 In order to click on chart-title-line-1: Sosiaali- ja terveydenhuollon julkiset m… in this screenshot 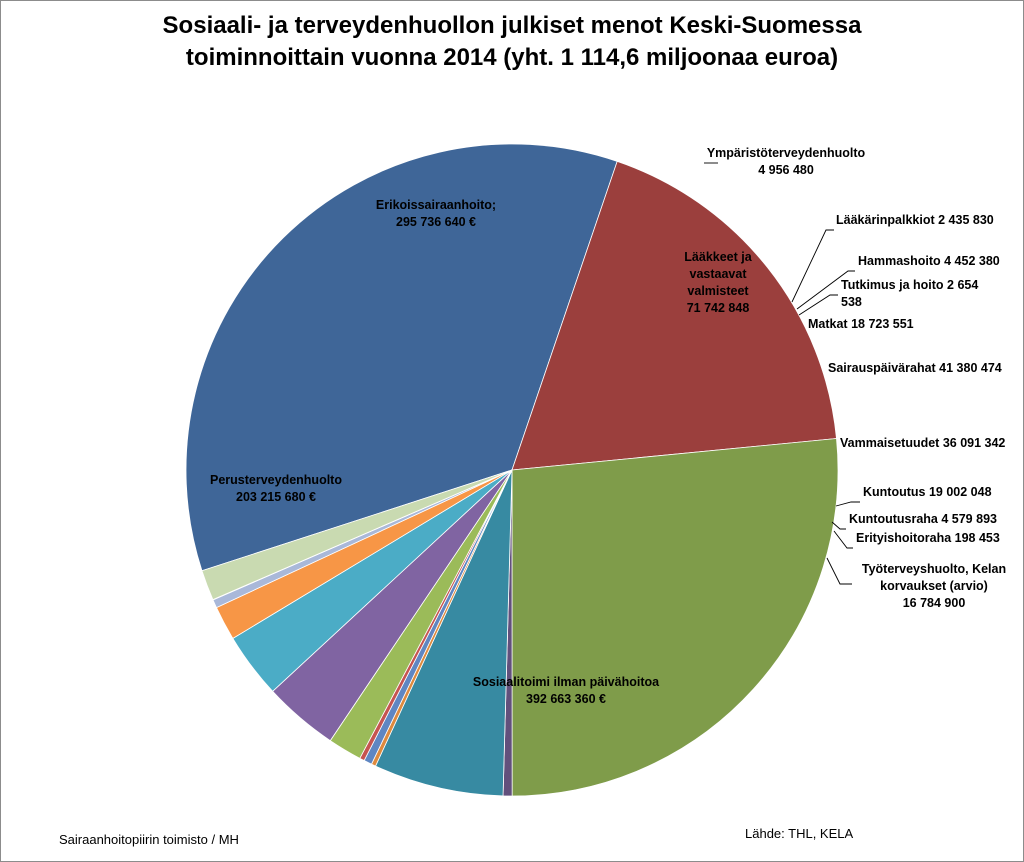, I will do `click(512, 25)`.